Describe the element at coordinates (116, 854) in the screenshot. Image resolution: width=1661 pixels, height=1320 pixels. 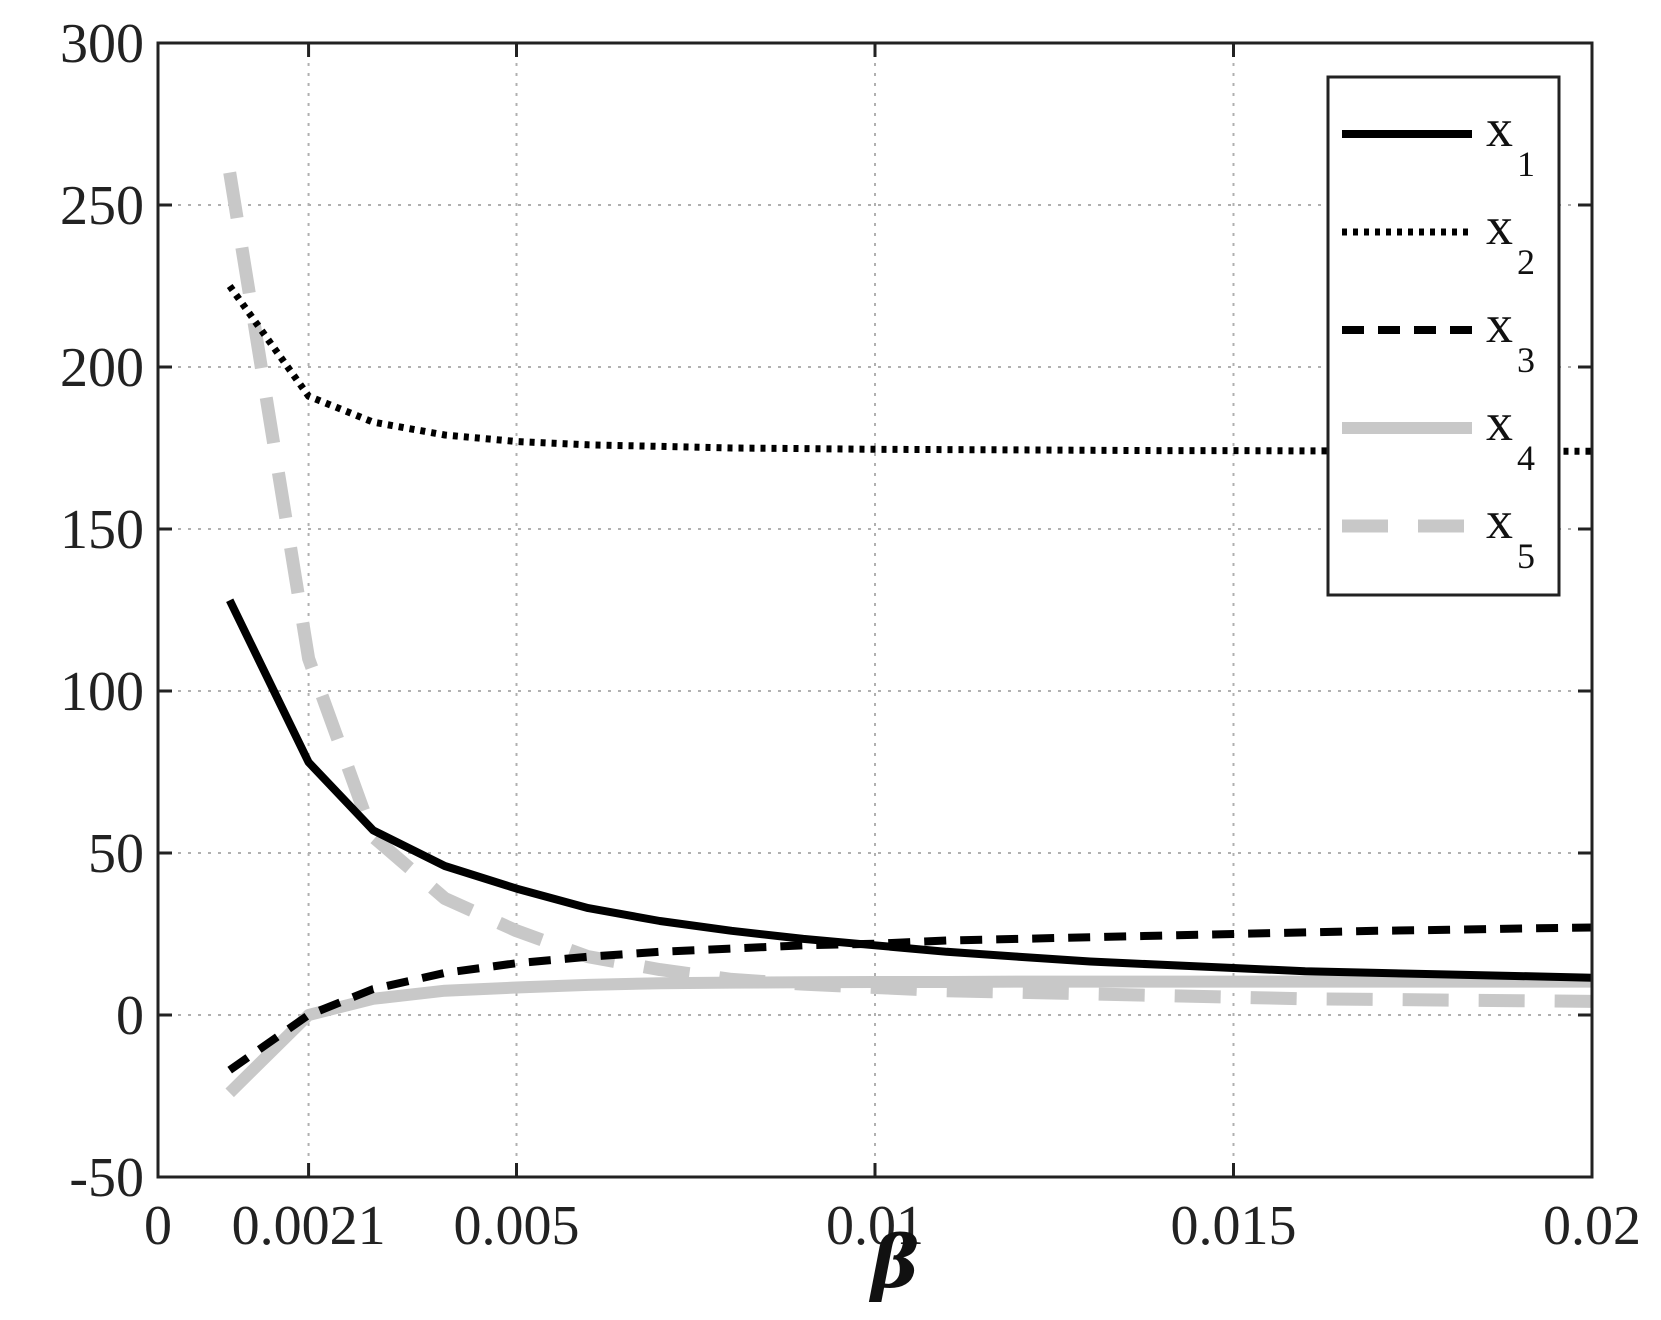
I see `y-tick-label: 50` at that location.